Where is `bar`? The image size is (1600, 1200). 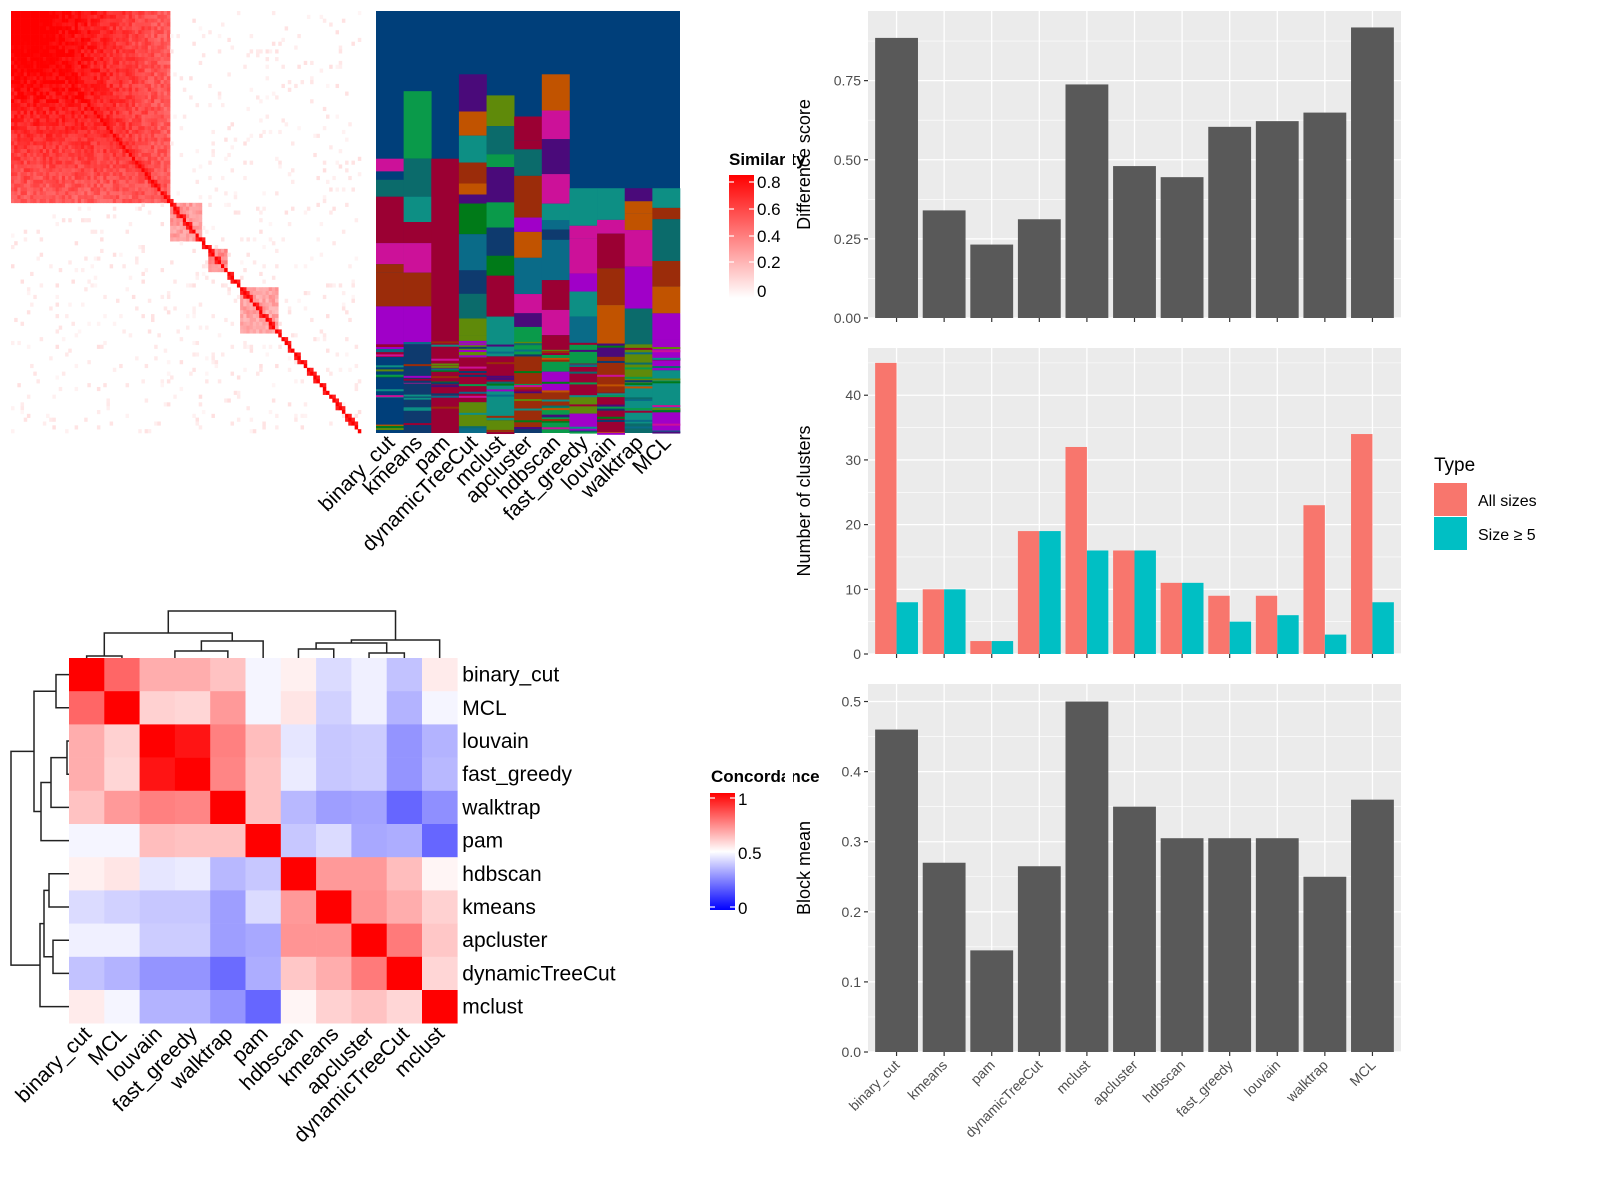
bar is located at coordinates (1087, 876).